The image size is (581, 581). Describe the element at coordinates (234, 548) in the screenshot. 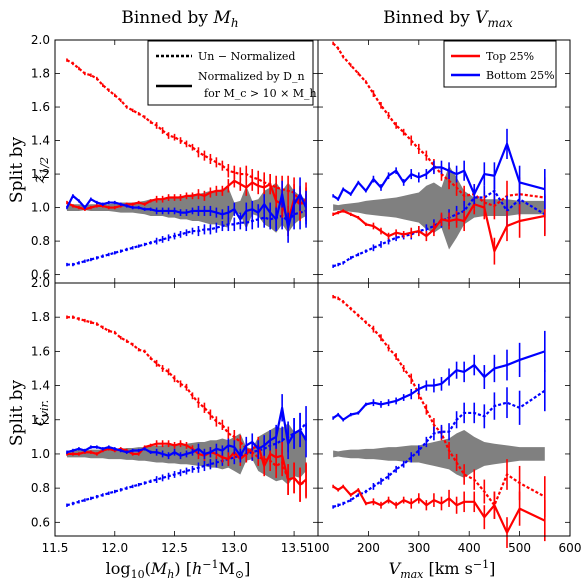

I see `x-tick-label: 13.0` at that location.